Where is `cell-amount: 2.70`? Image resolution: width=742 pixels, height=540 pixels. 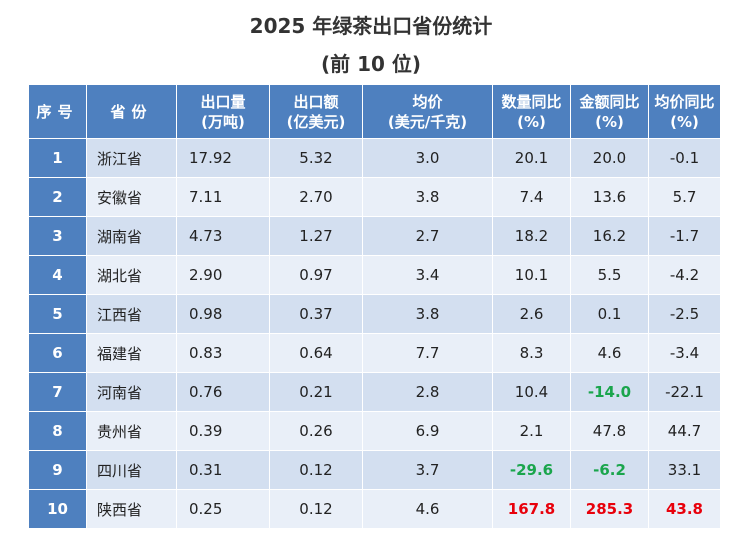
cell-amount: 2.70 is located at coordinates (316, 197).